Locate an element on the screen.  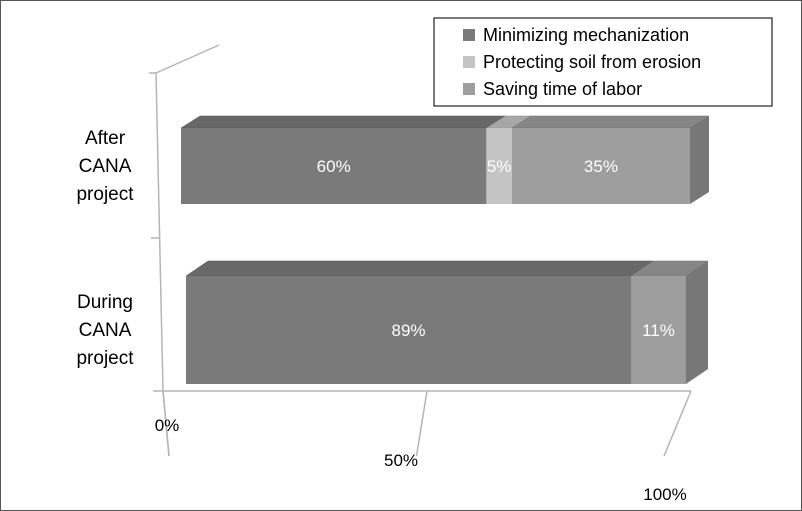
x-tick-label: 100% is located at coordinates (664, 494).